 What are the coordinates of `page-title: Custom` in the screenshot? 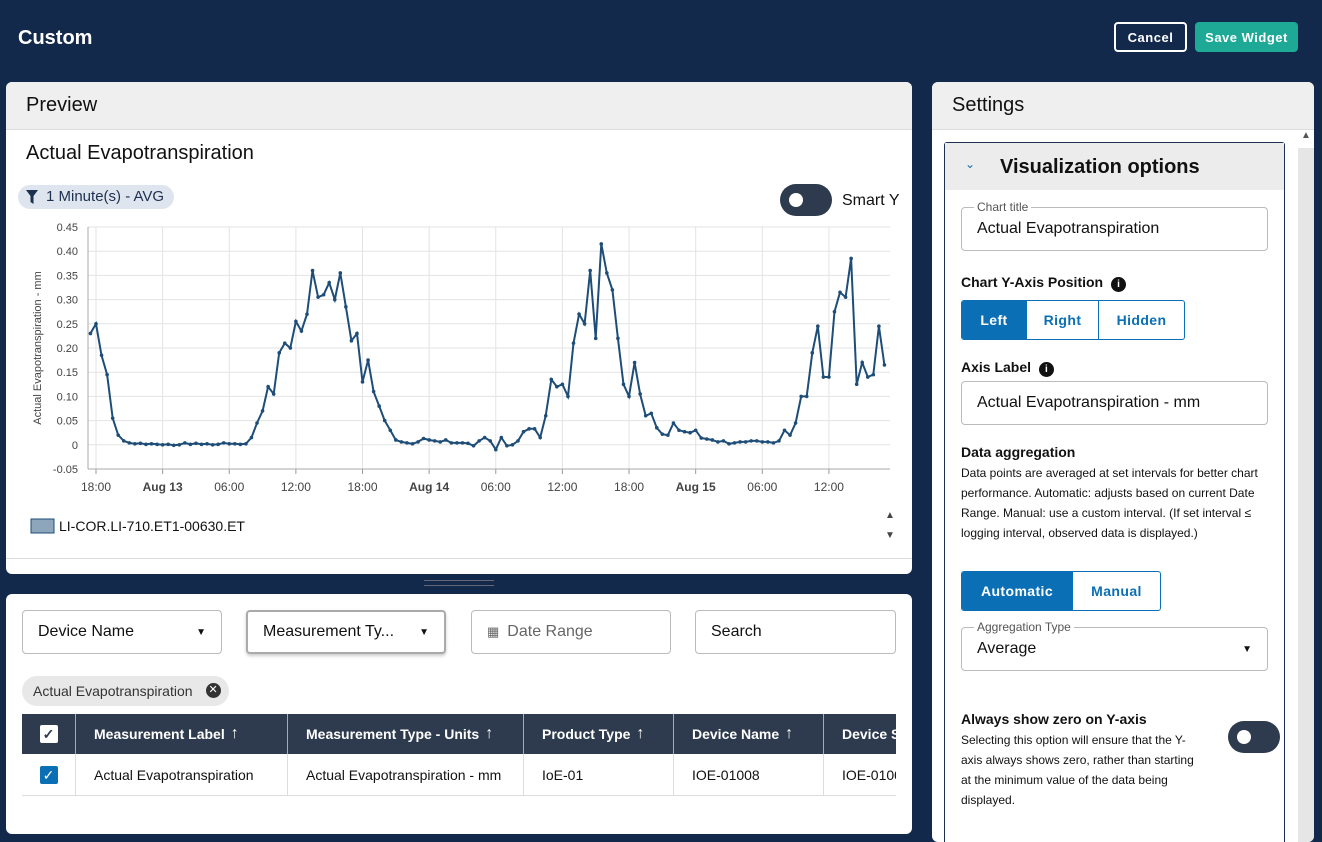 It's located at (55, 38).